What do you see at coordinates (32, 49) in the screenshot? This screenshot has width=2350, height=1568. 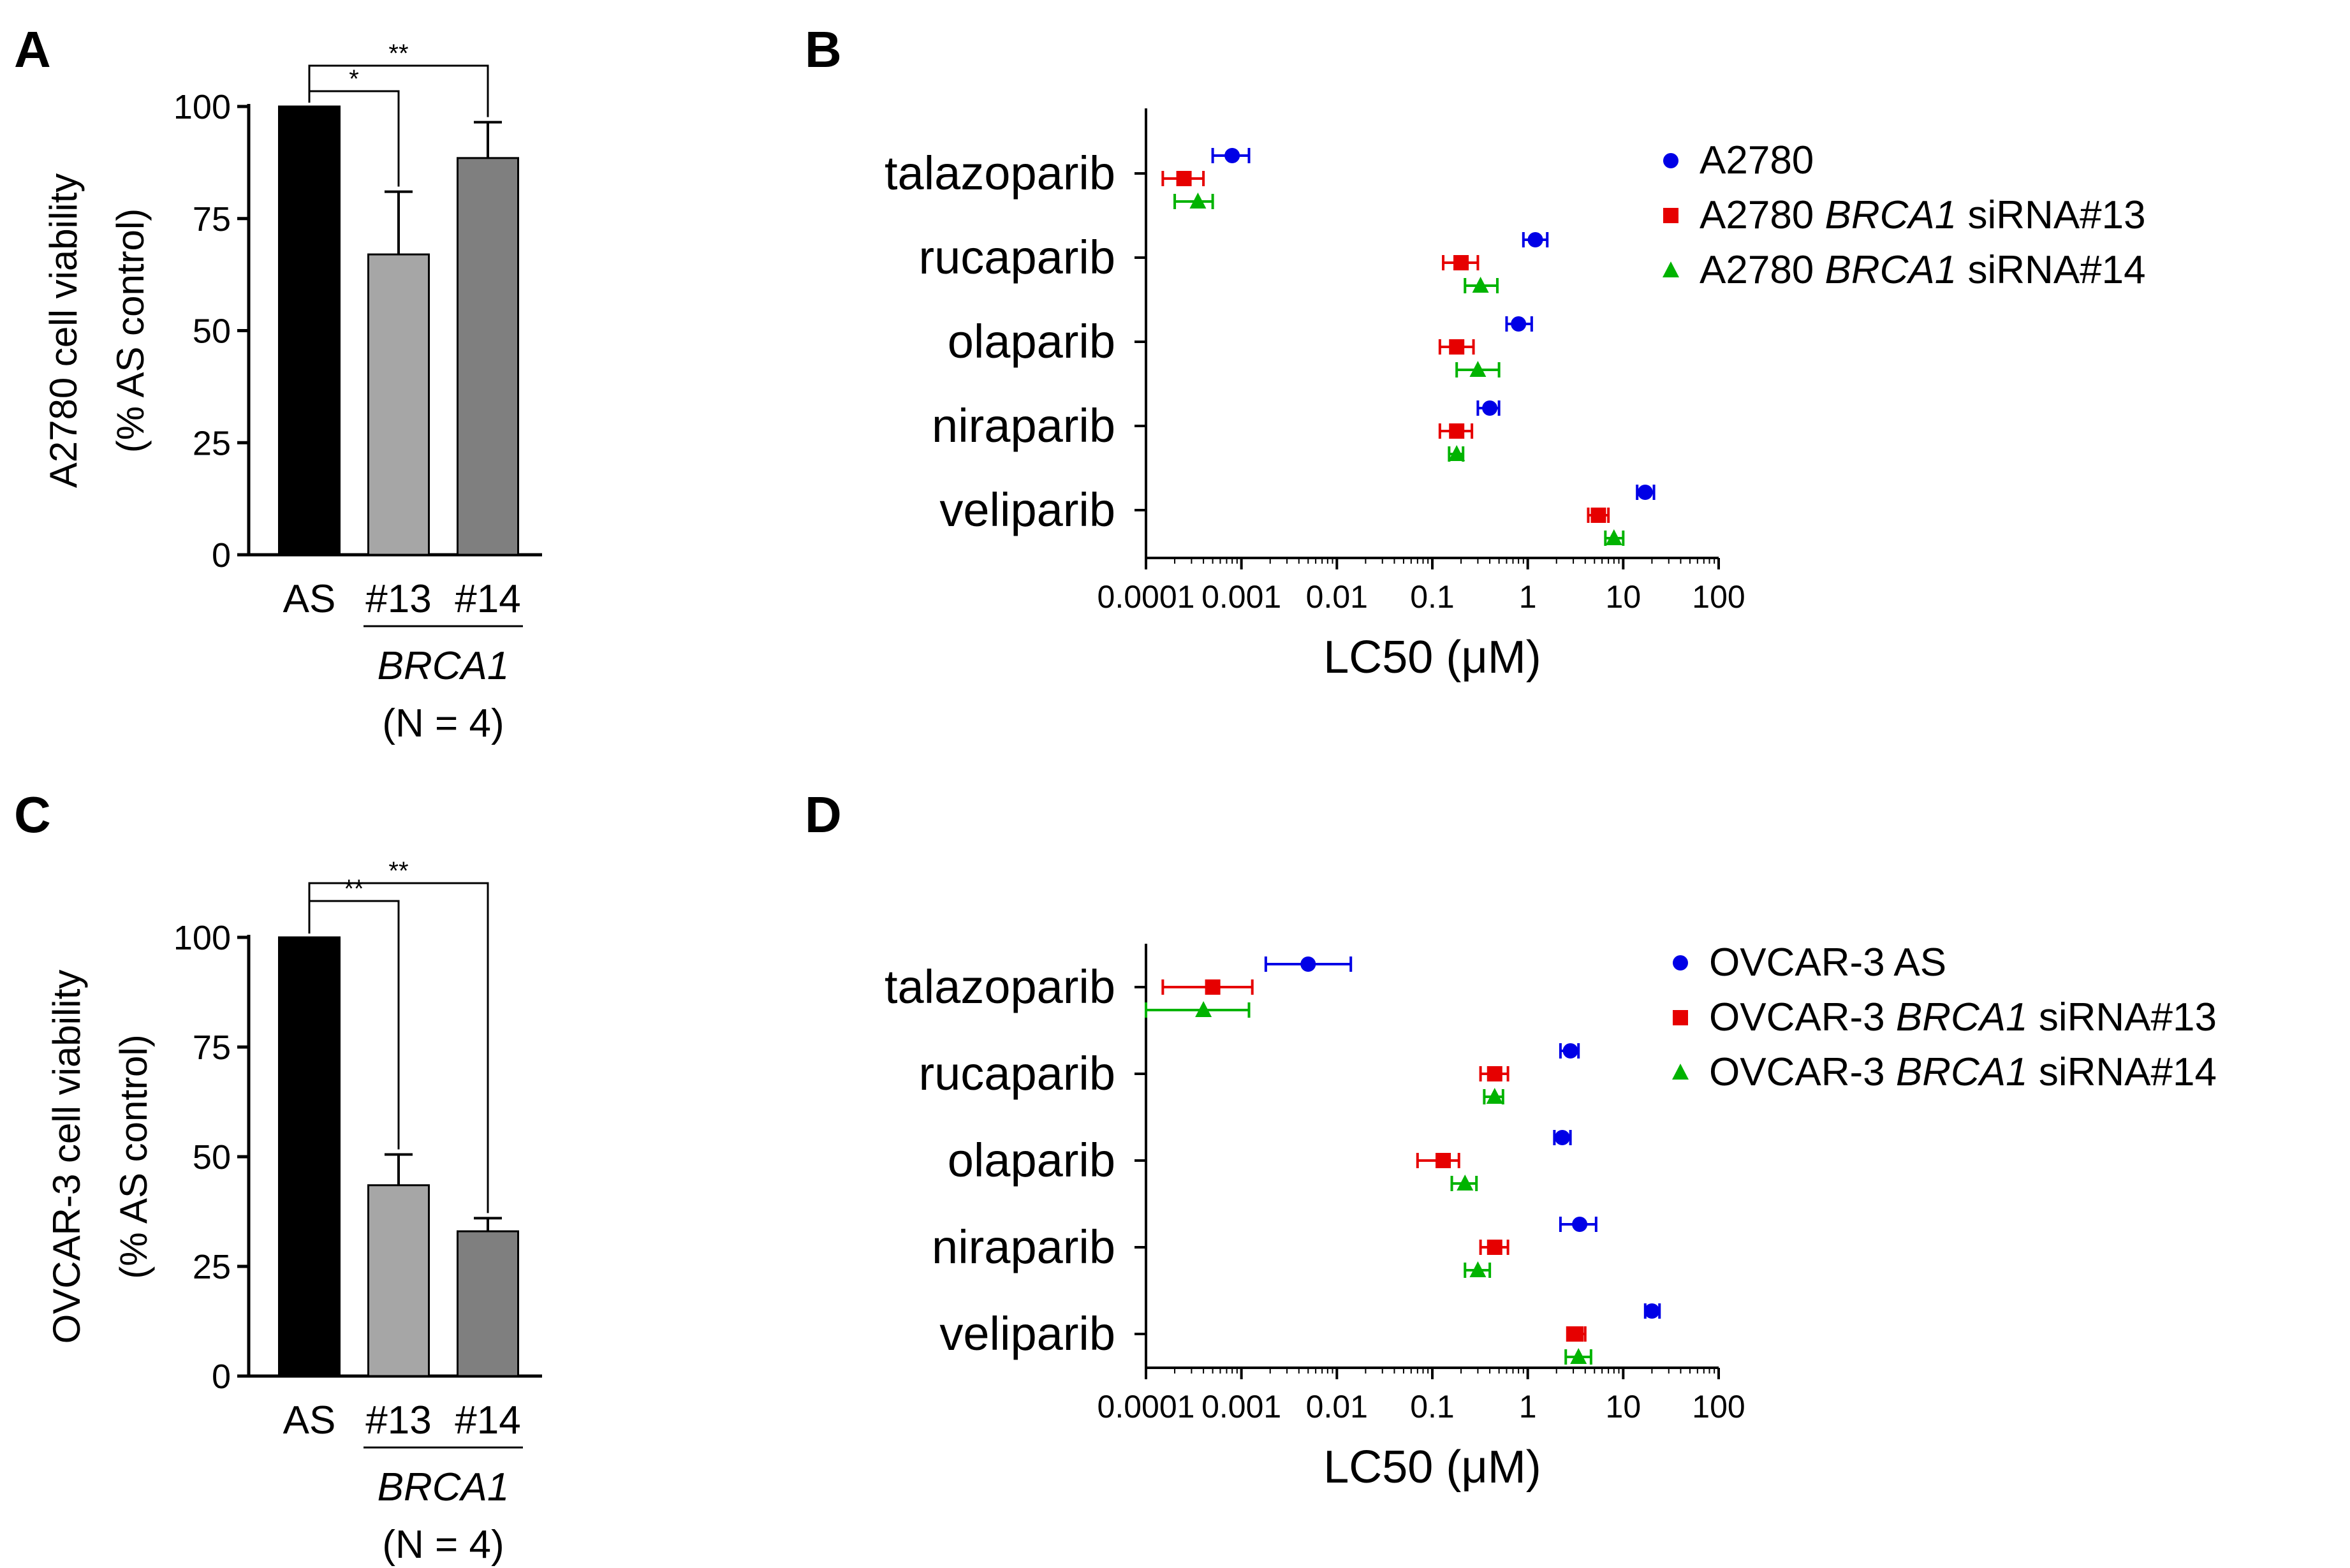 I see `panel-letter: A` at bounding box center [32, 49].